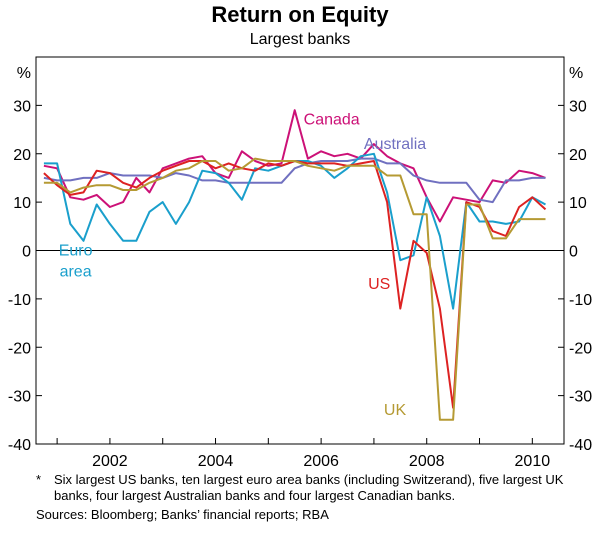 Image resolution: width=600 pixels, height=549 pixels. I want to click on y-tick-label-right: -30, so click(580, 397).